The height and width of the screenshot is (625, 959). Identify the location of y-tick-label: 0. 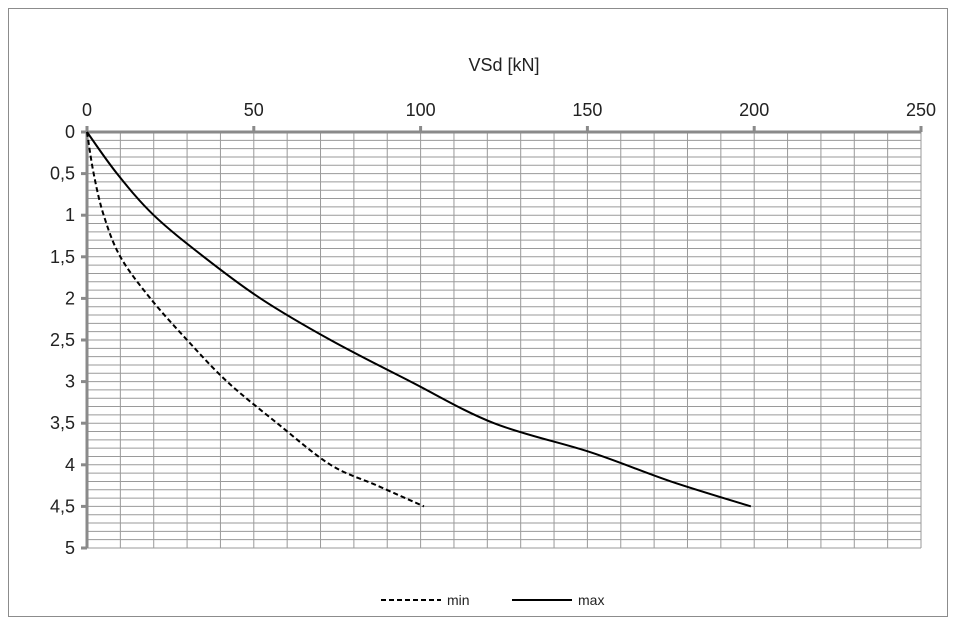
(70, 132).